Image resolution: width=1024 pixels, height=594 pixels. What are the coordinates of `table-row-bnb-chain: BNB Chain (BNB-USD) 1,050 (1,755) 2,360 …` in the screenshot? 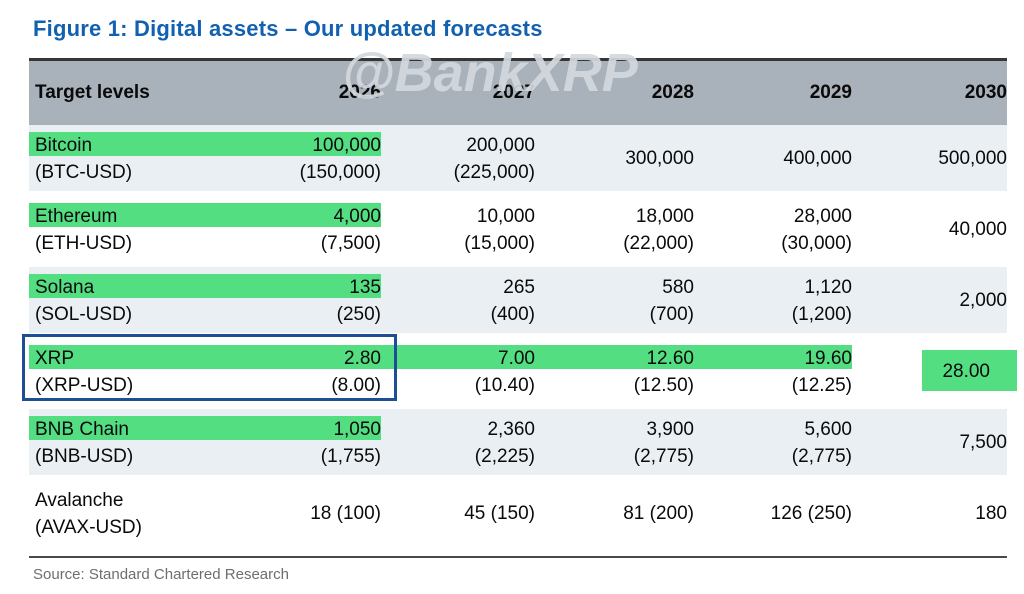 It's located at (518, 442).